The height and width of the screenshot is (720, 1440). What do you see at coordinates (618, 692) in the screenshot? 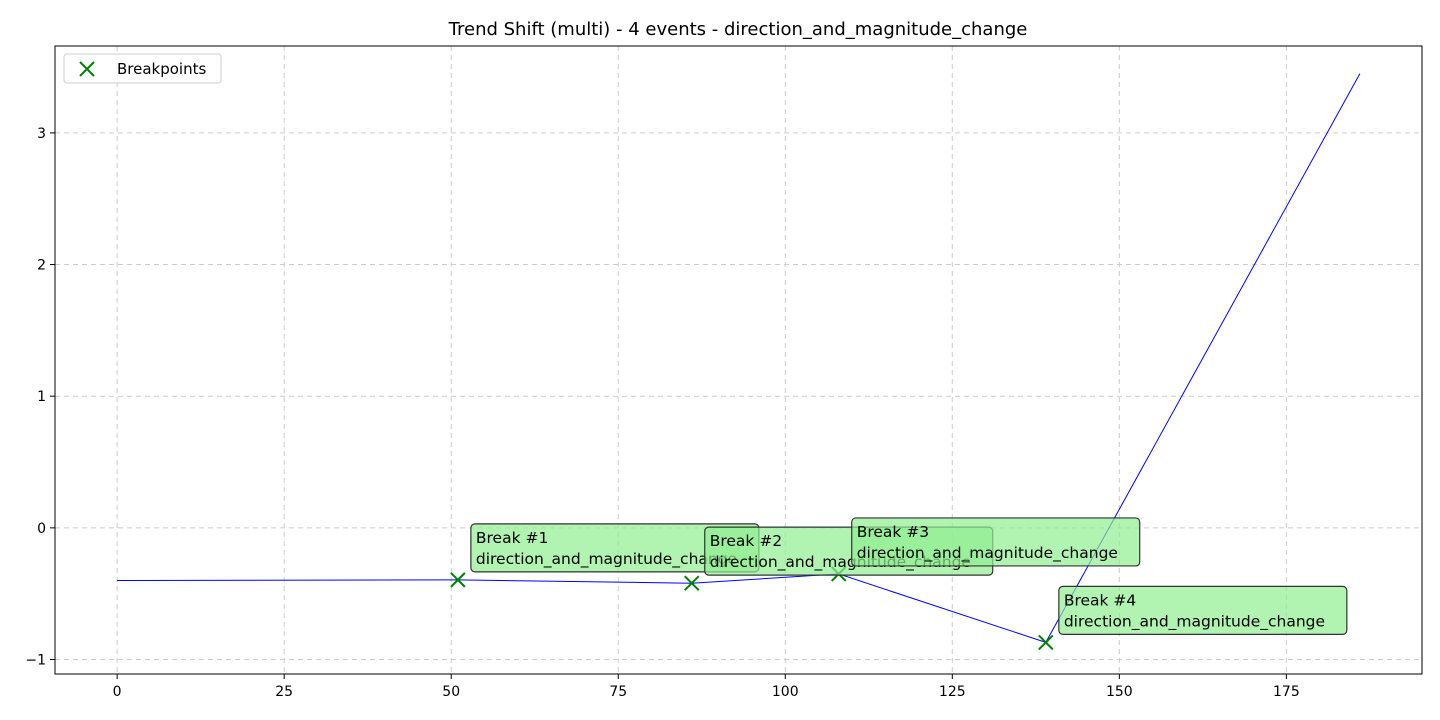
I see `x-tick-label: 75` at bounding box center [618, 692].